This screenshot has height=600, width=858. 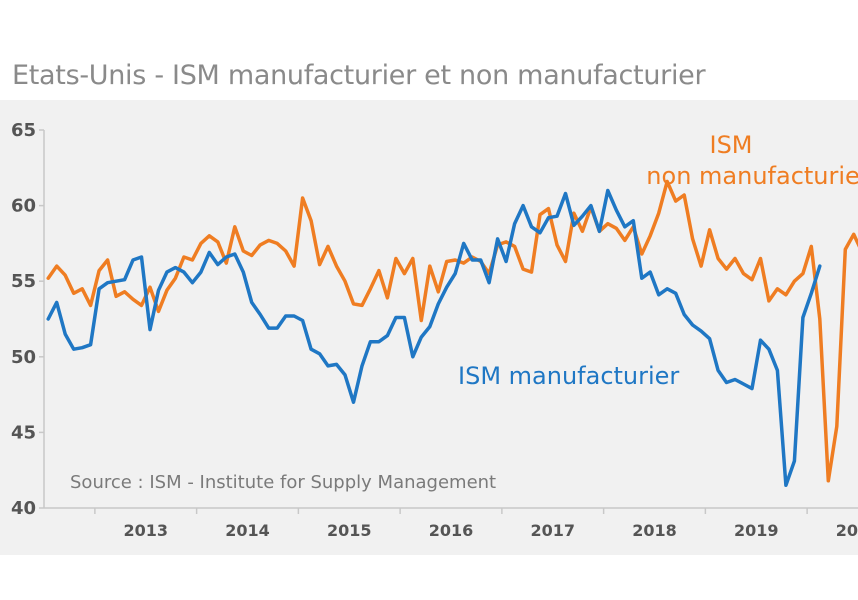 What do you see at coordinates (23, 432) in the screenshot?
I see `y-tick-label: 45` at bounding box center [23, 432].